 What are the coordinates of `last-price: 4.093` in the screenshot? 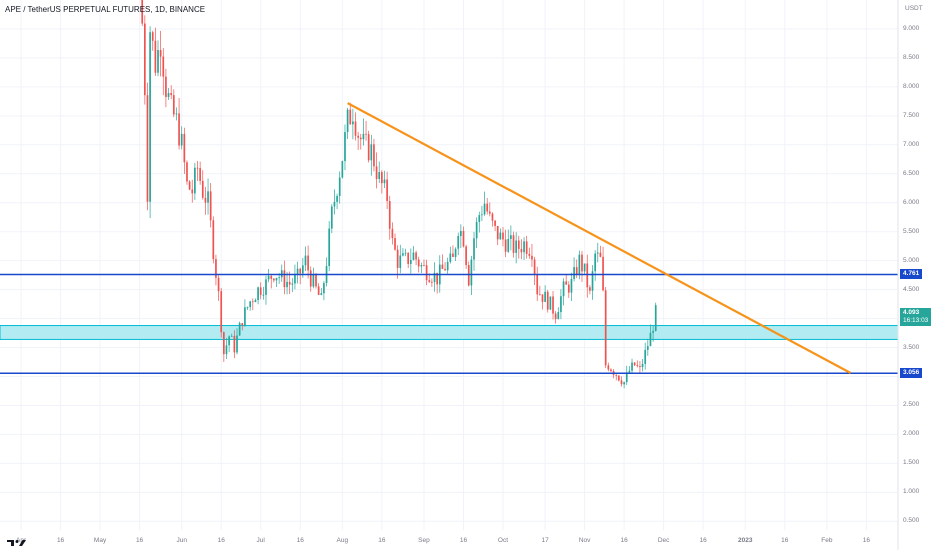 It's located at (911, 313).